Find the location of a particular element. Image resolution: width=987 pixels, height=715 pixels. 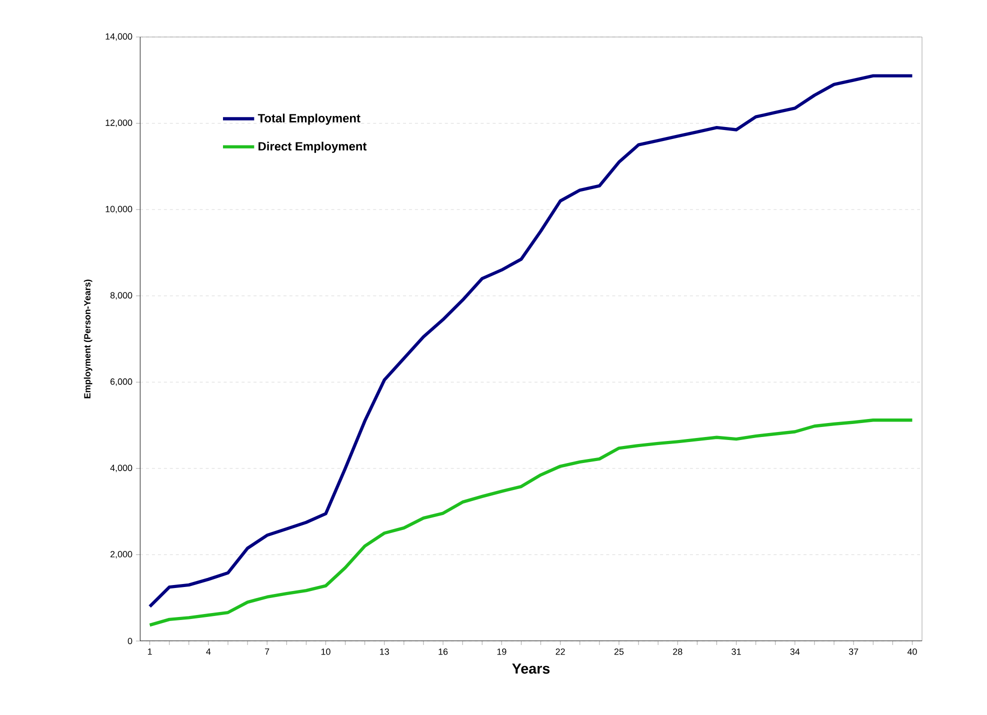

x-tick-label: 7 is located at coordinates (267, 651).